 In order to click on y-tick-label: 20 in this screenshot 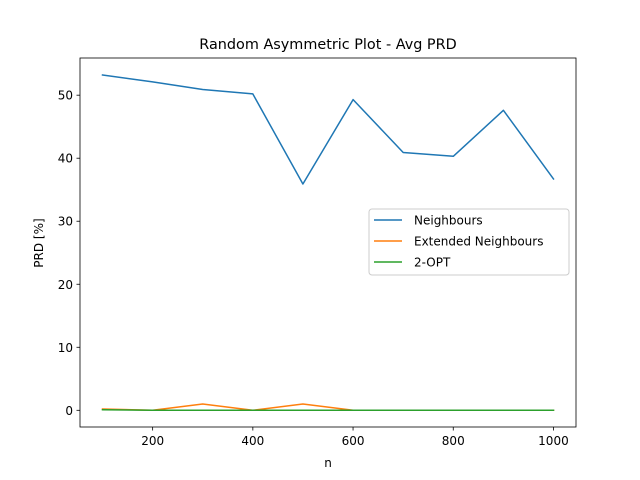, I will do `click(65, 285)`.